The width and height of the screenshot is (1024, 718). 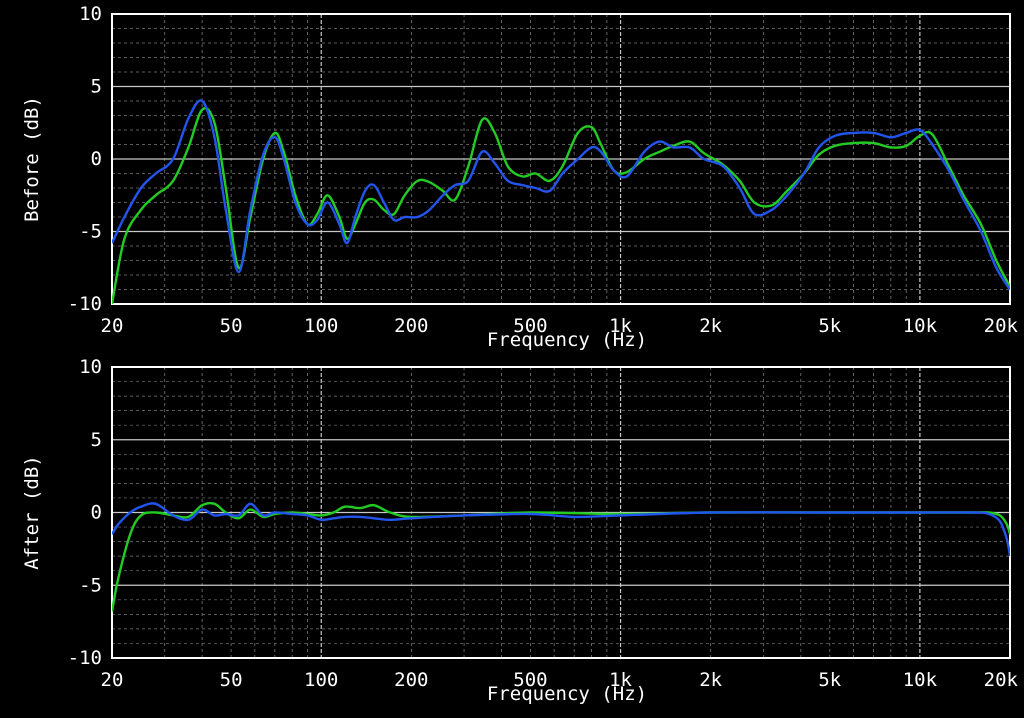 I want to click on y-axis-label: Before (dB), so click(x=32, y=159).